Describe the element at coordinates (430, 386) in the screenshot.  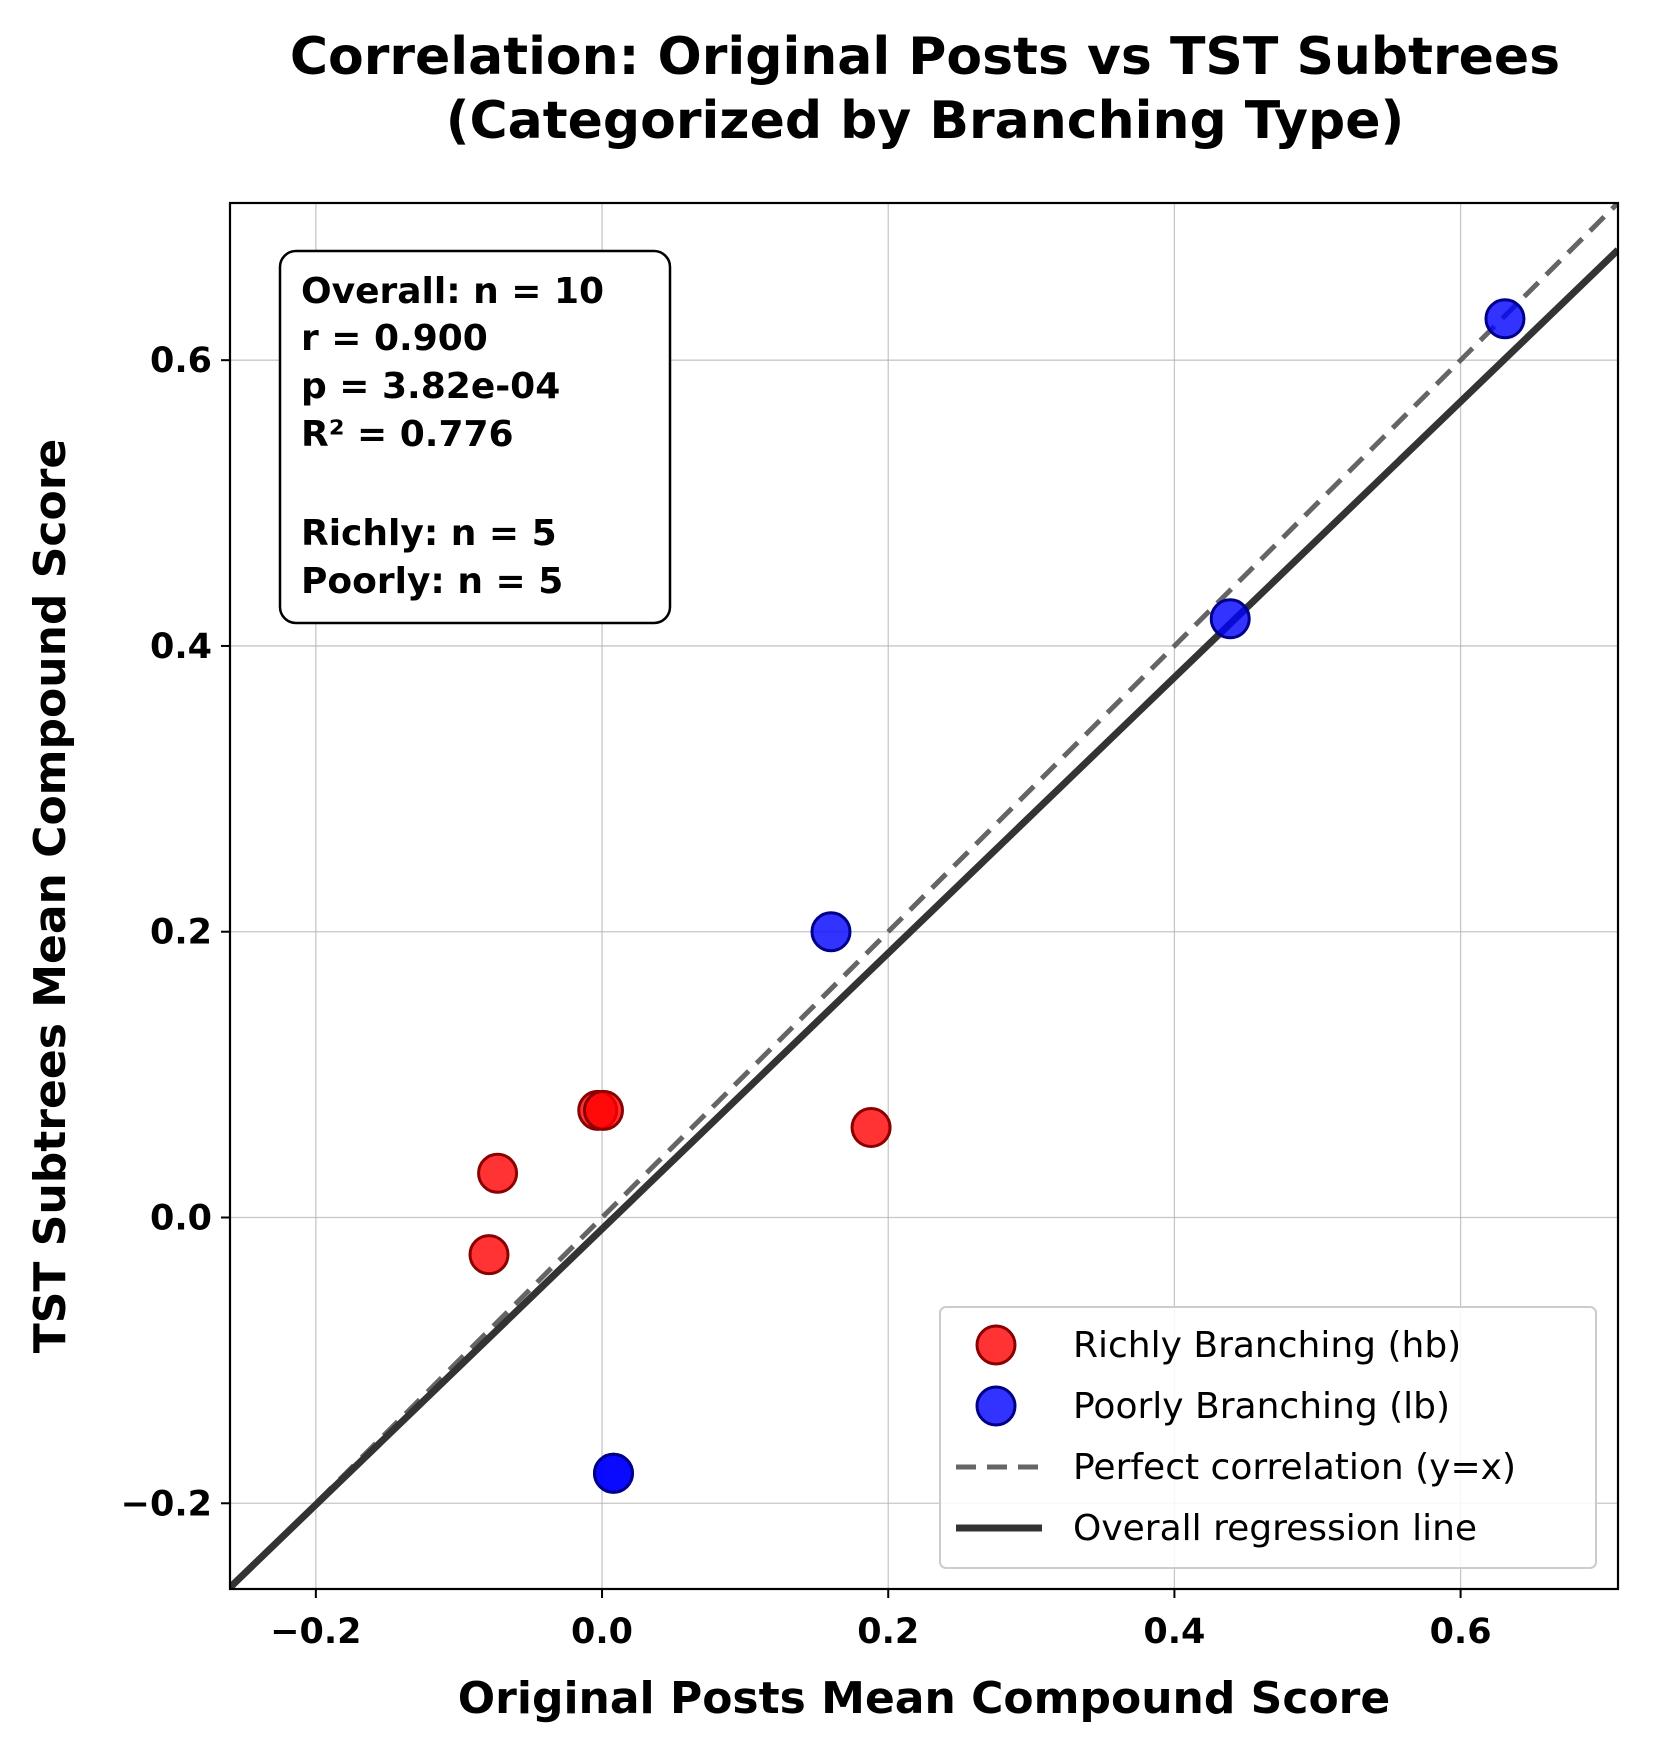
I see `stats-line-p: p = 3.82e-04` at that location.